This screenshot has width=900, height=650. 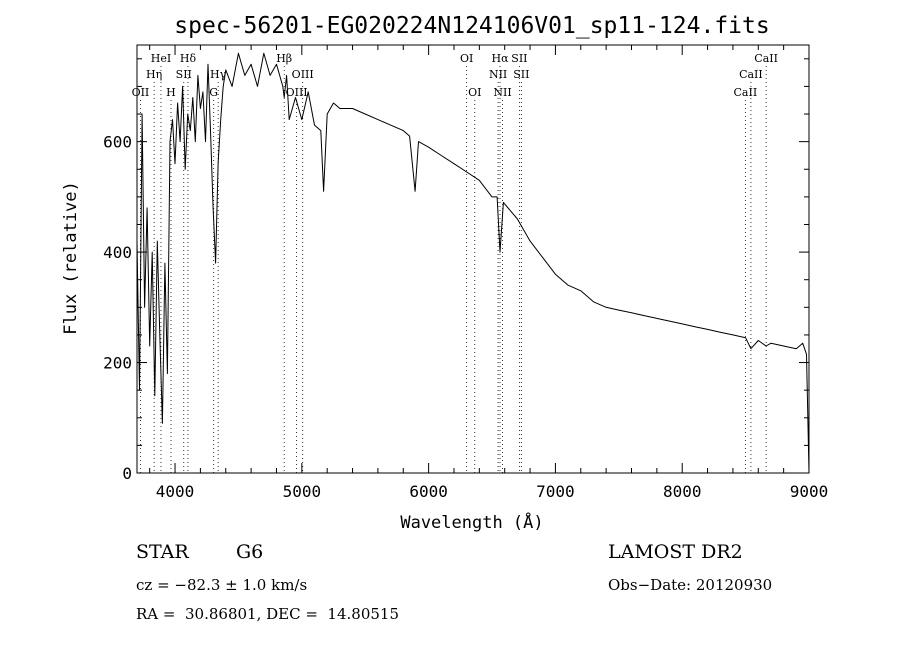 I want to click on x-tick-label: 7000, so click(x=555, y=491).